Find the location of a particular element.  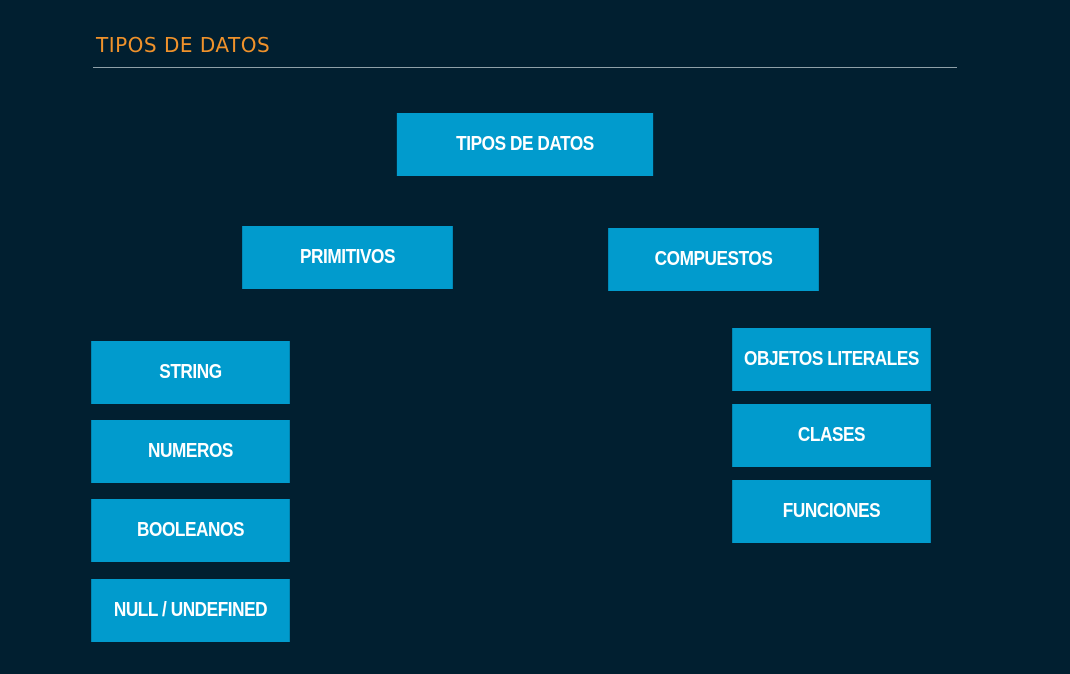

leaf-string: STRING is located at coordinates (190, 372).